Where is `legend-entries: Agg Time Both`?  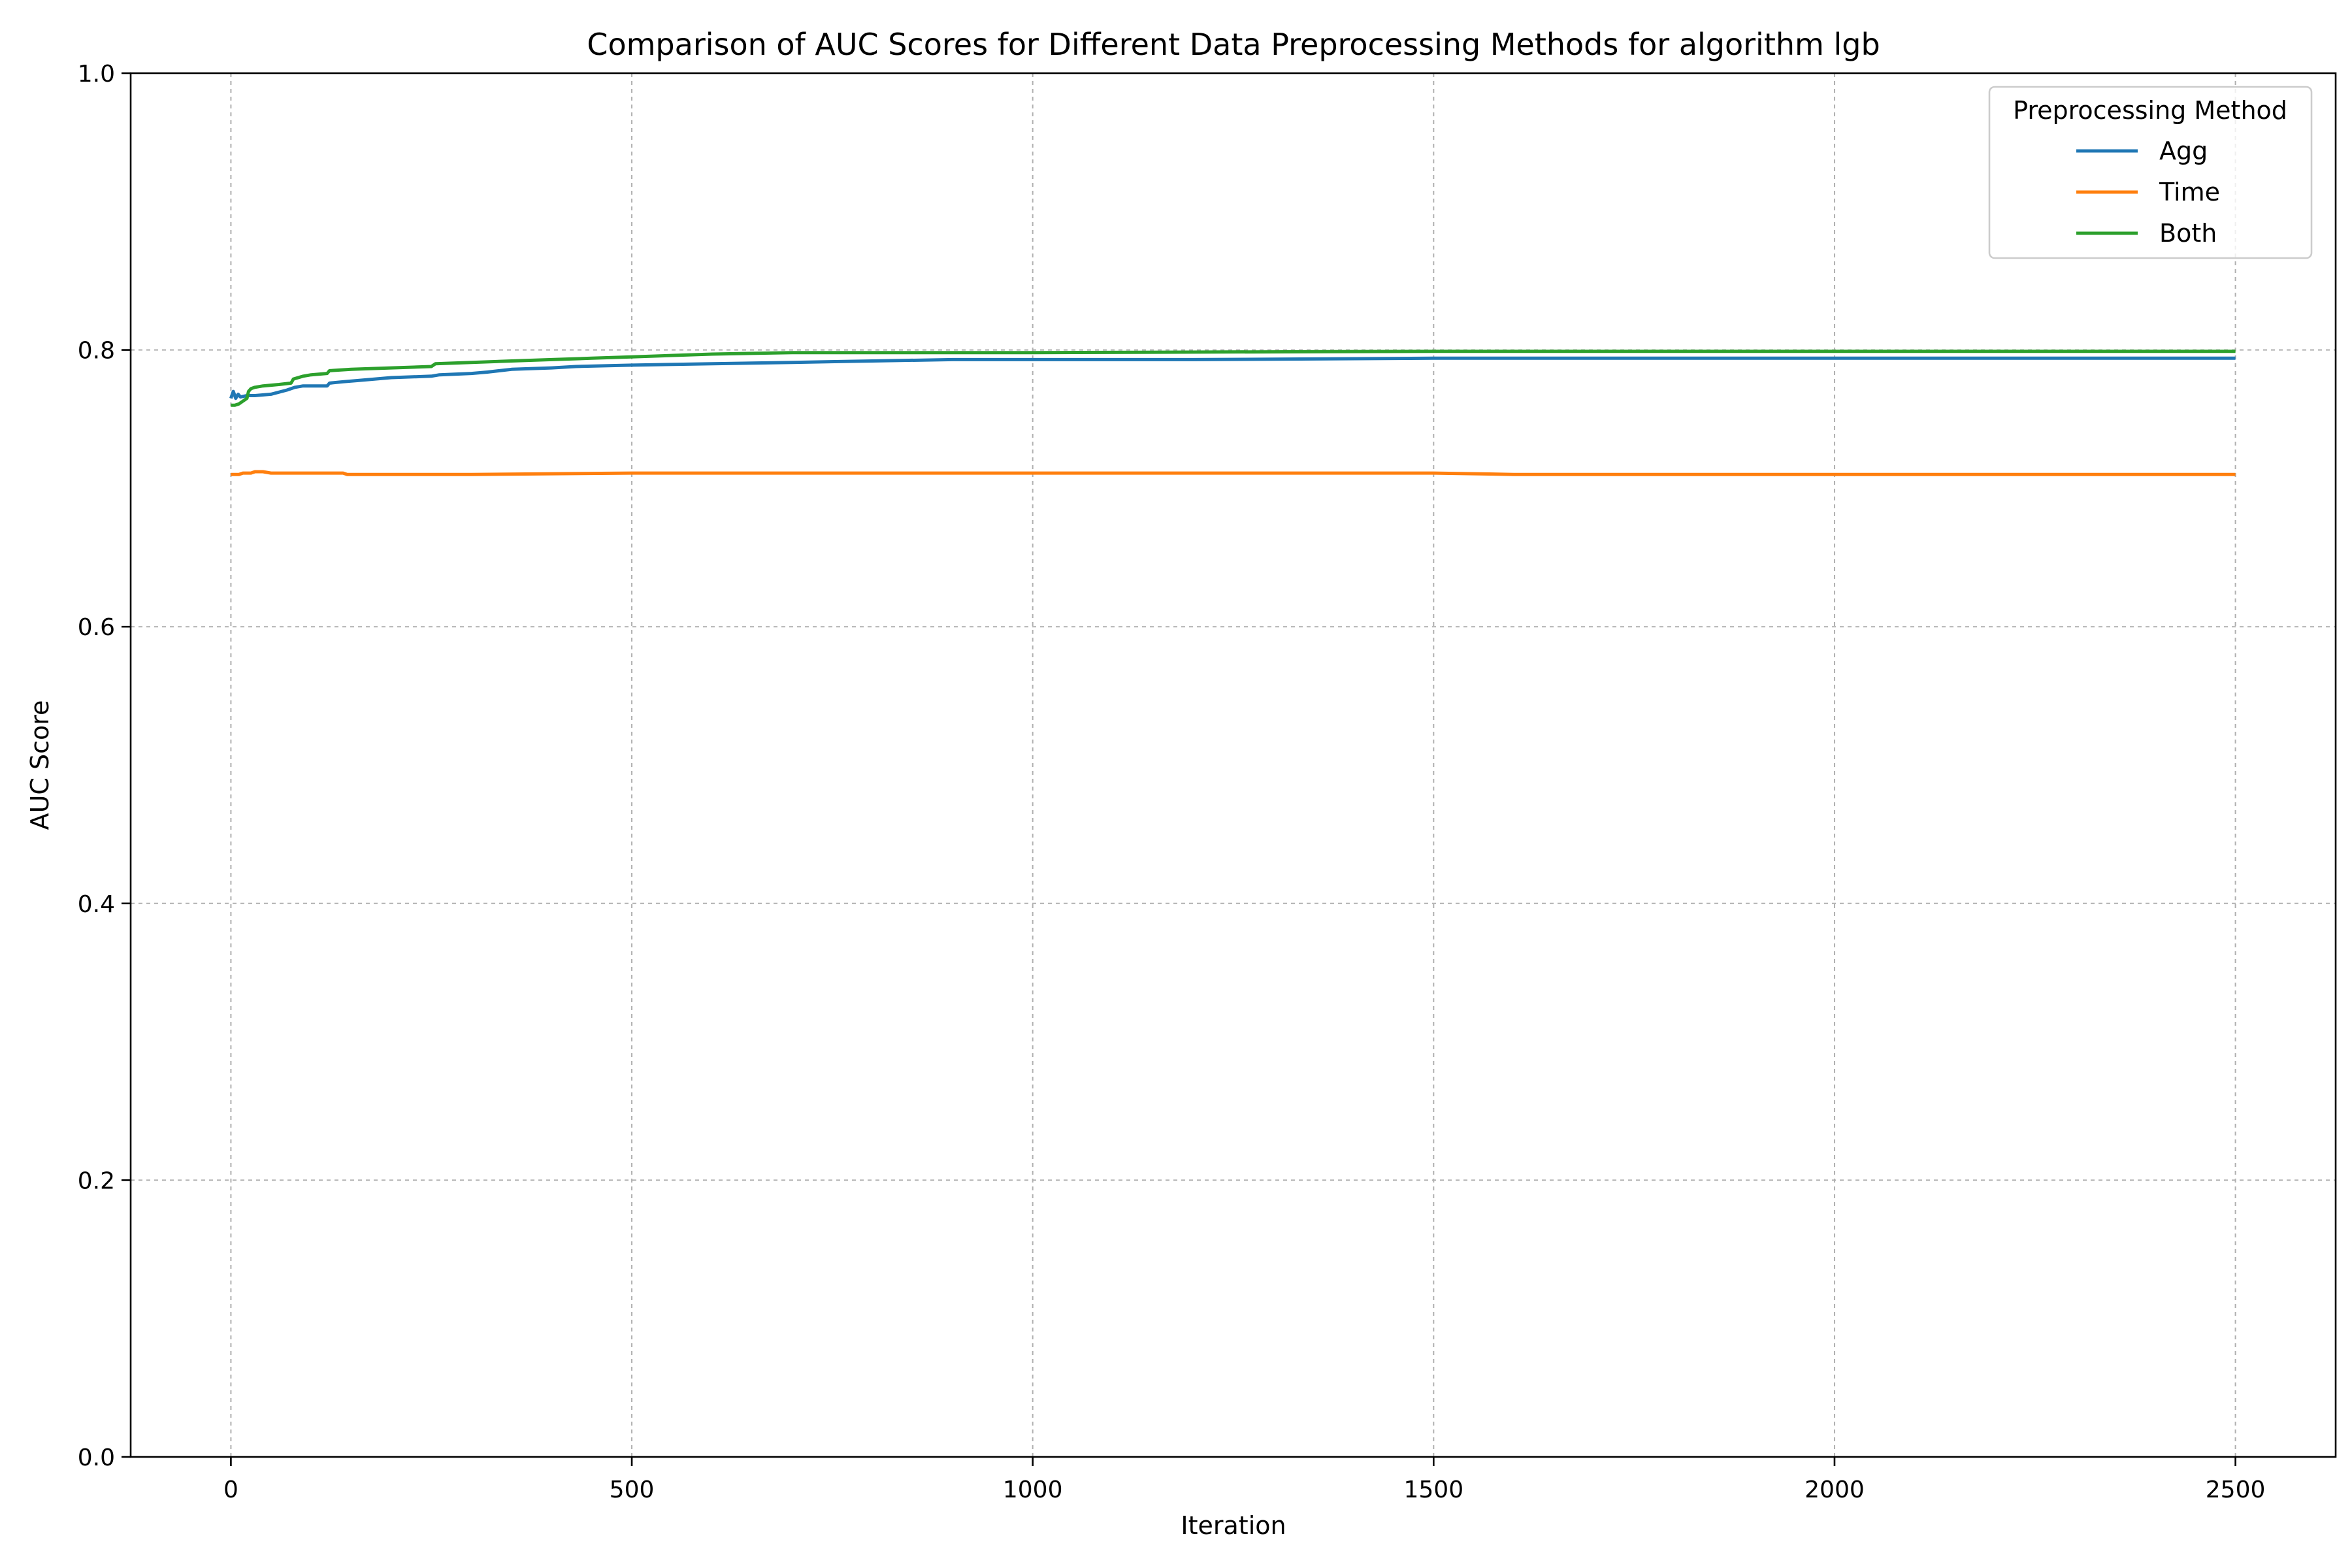 legend-entries: Agg Time Both is located at coordinates (2148, 192).